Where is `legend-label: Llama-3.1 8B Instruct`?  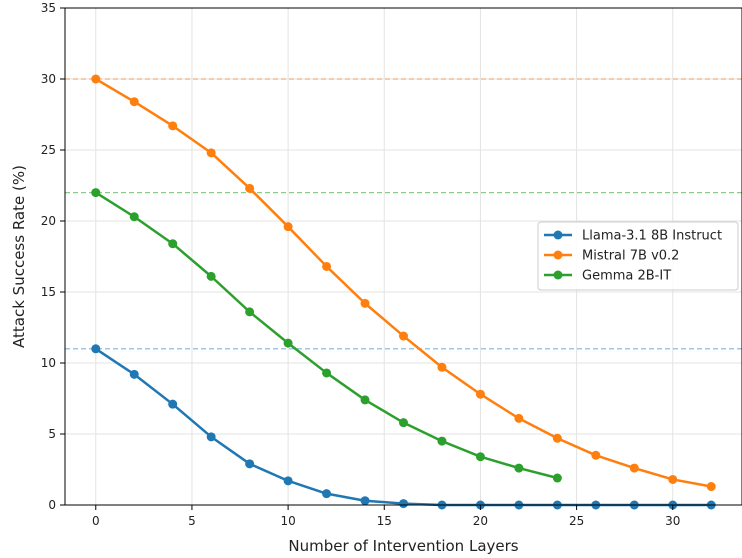 legend-label: Llama-3.1 8B Instruct is located at coordinates (652, 236).